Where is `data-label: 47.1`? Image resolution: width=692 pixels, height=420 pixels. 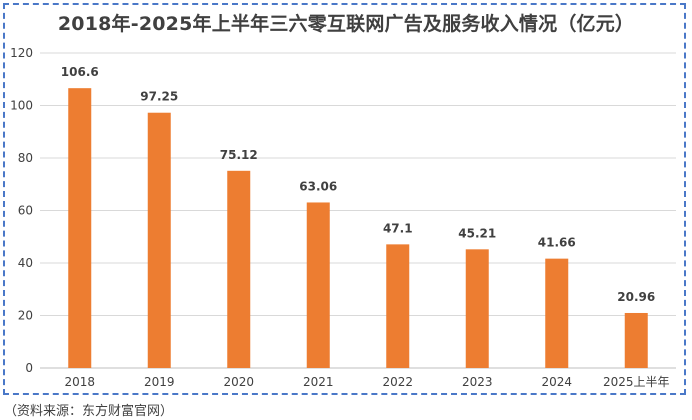
data-label: 47.1 is located at coordinates (398, 228).